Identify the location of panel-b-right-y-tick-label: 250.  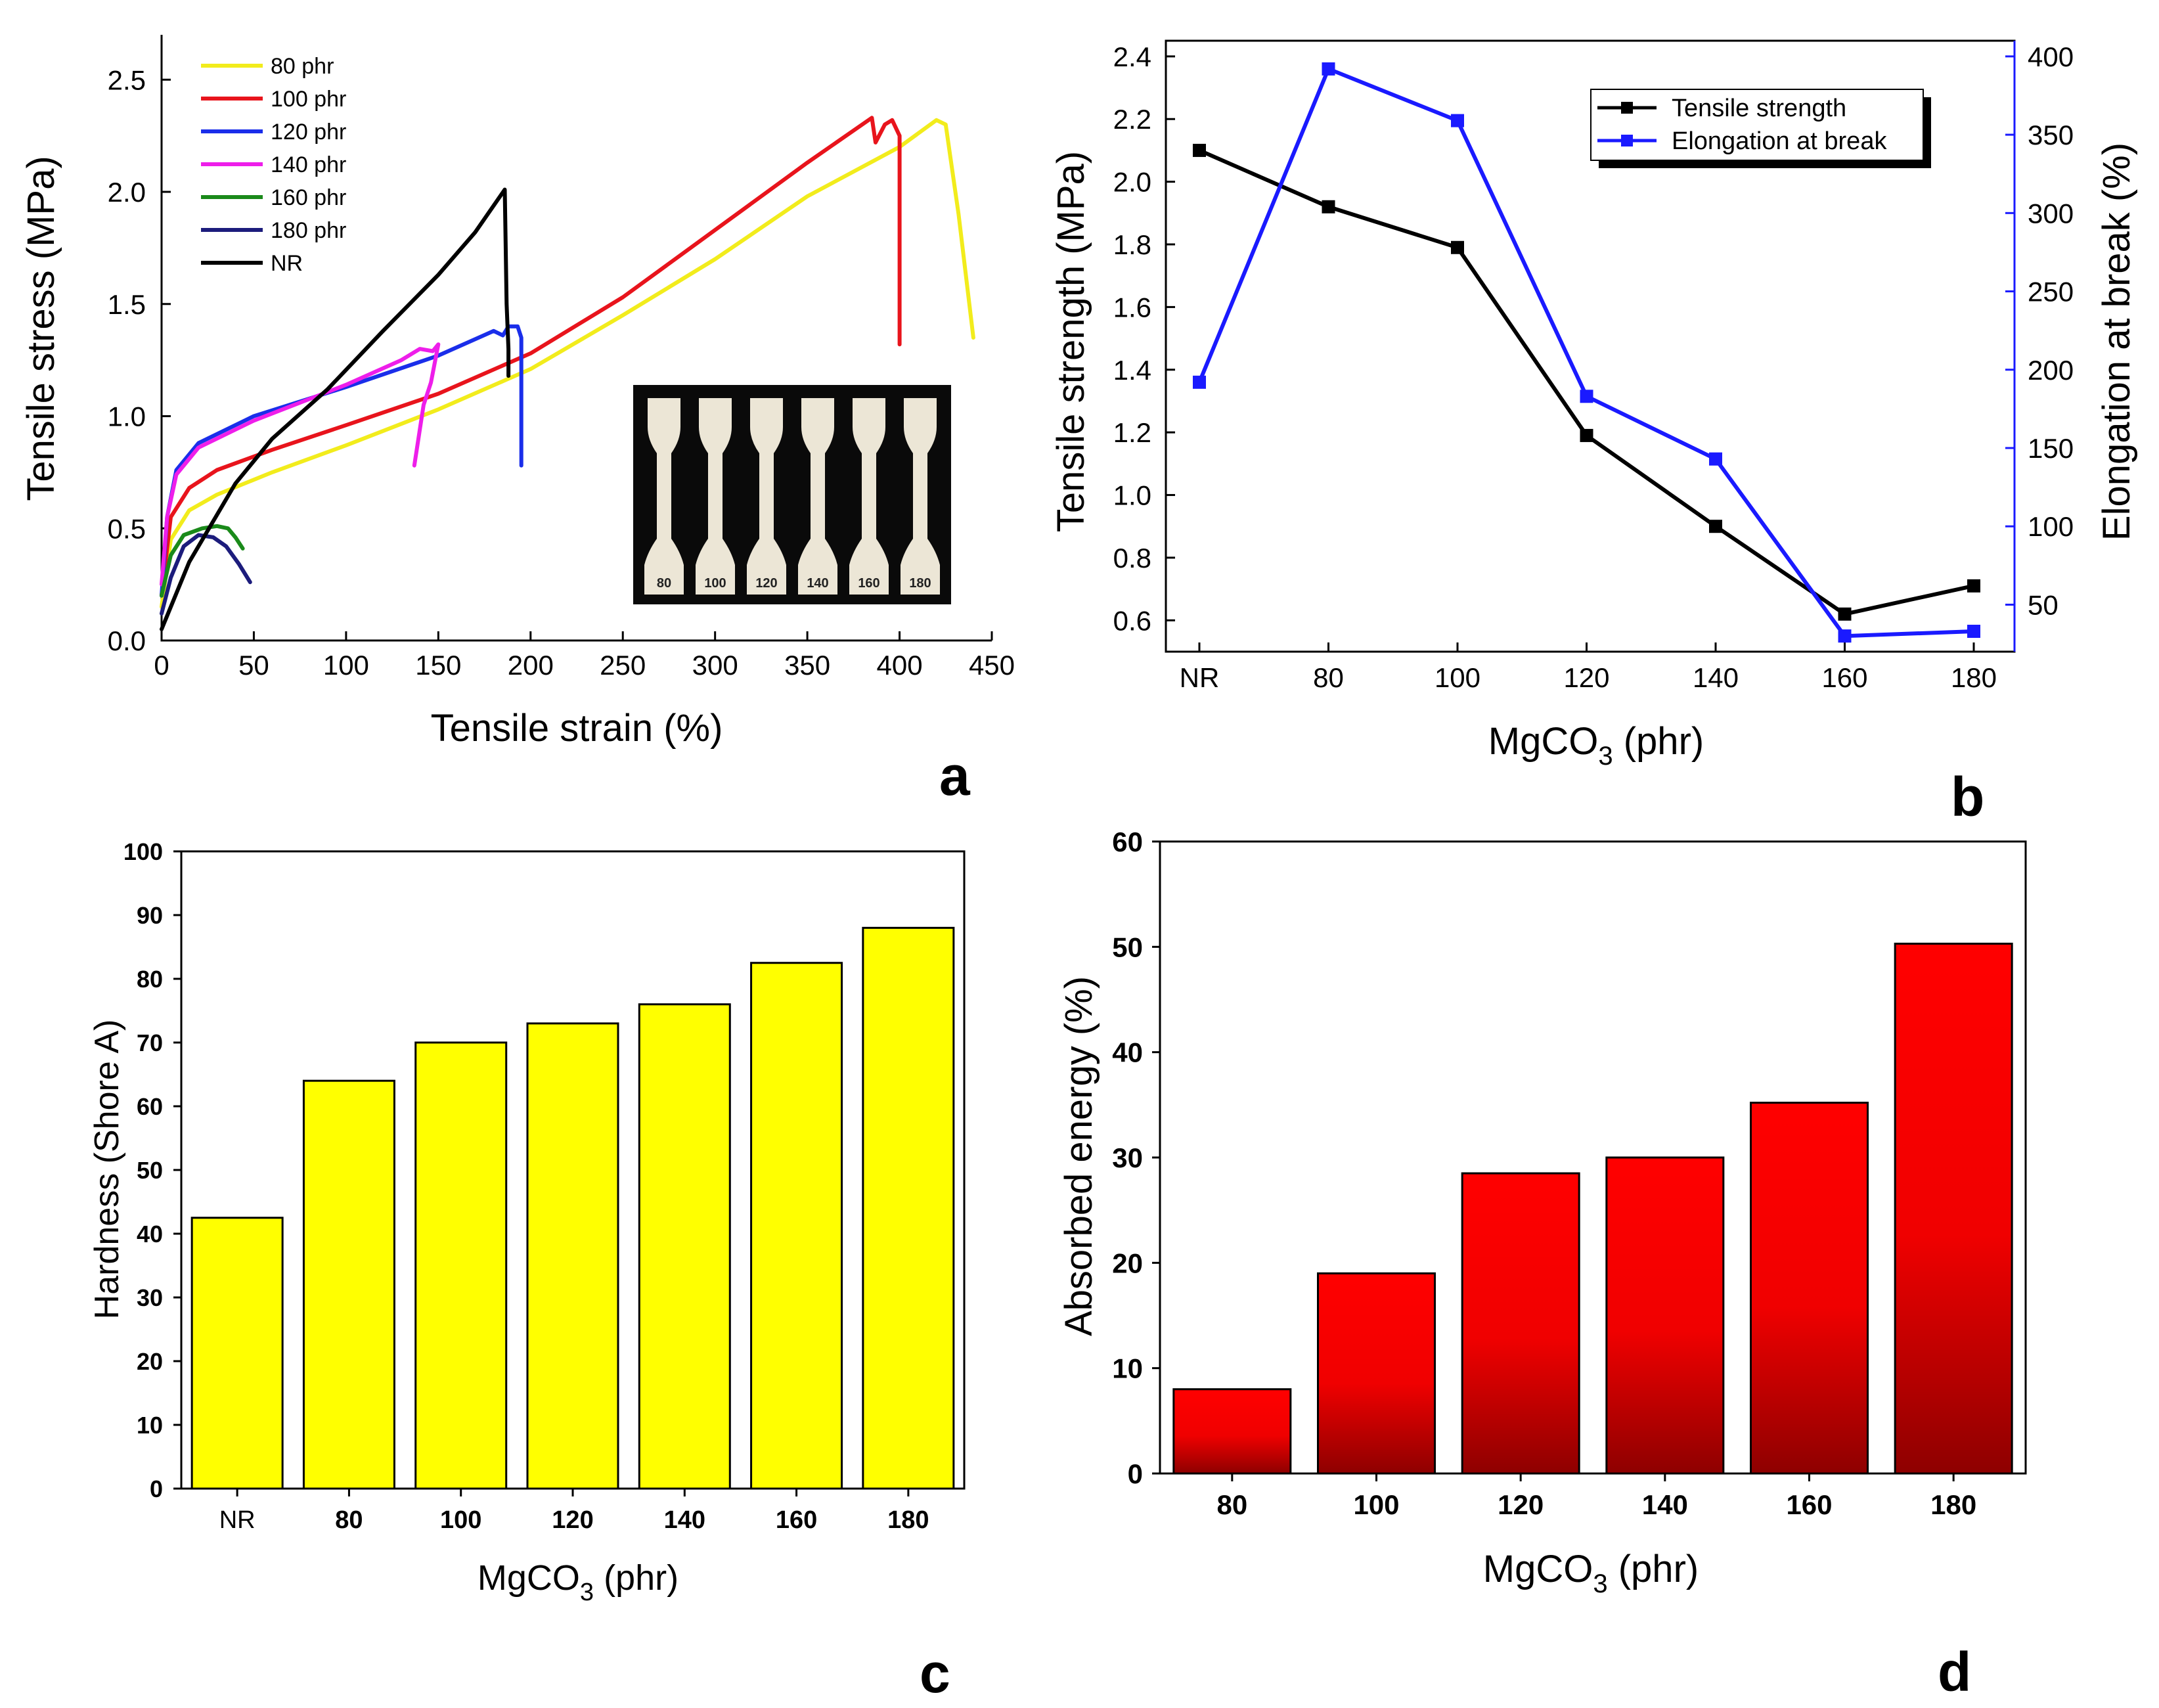
(2051, 292).